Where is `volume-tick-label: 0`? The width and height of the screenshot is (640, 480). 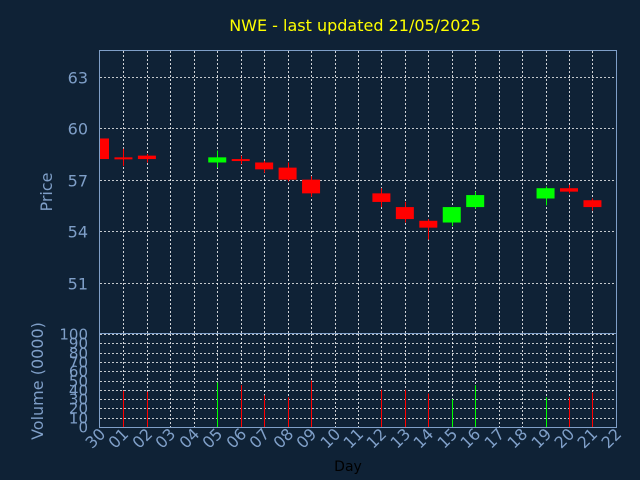
volume-tick-label: 0 is located at coordinates (83, 428).